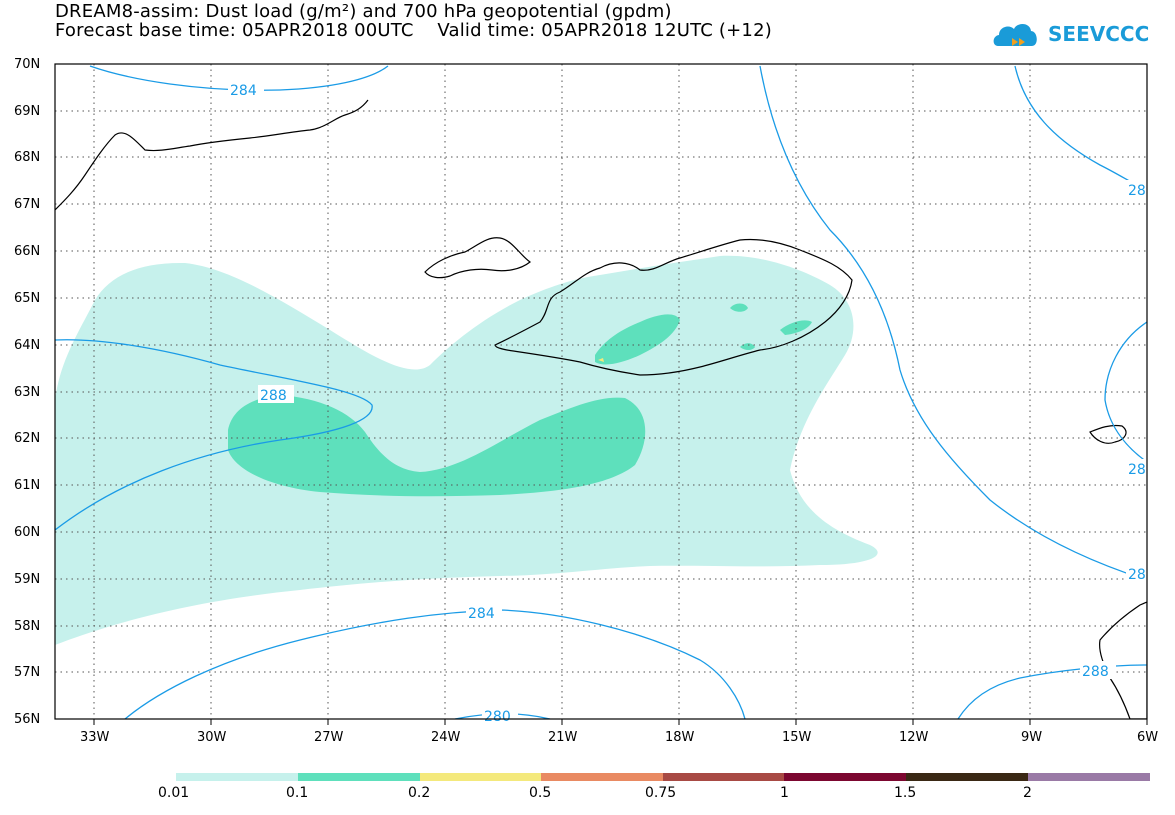 The height and width of the screenshot is (815, 1175). Describe the element at coordinates (1148, 737) in the screenshot. I see `lon-label: 6W` at that location.